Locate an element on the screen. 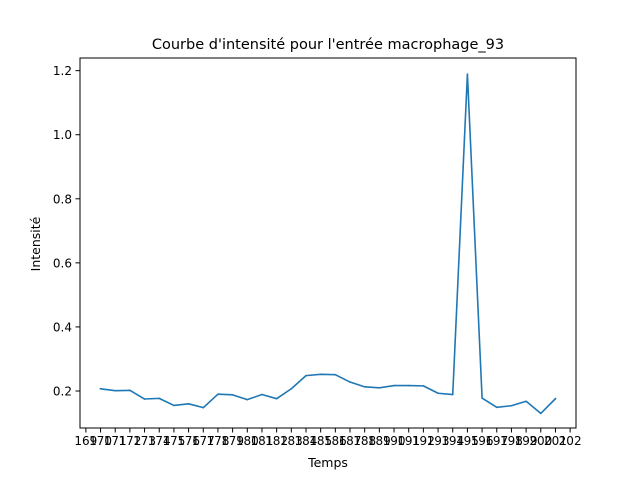  x-tick-label: 180 is located at coordinates (247, 441).